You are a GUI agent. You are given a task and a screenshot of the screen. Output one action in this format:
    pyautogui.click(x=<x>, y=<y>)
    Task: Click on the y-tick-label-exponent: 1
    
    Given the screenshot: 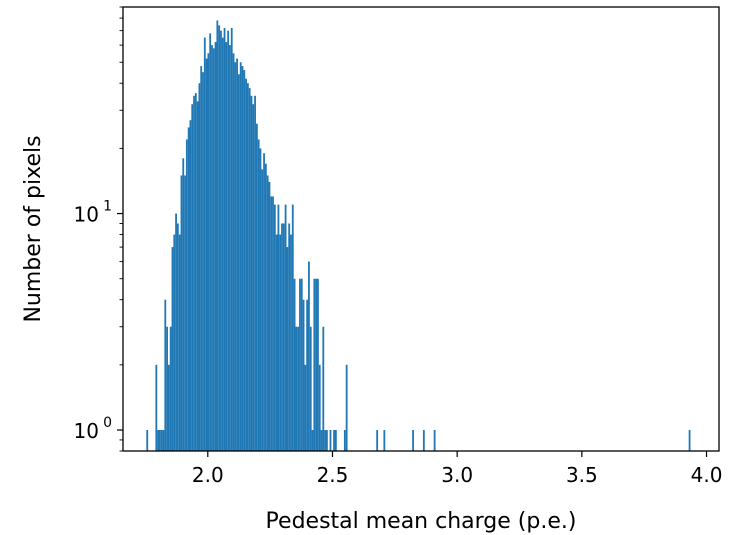 What is the action you would take?
    pyautogui.click(x=107, y=207)
    